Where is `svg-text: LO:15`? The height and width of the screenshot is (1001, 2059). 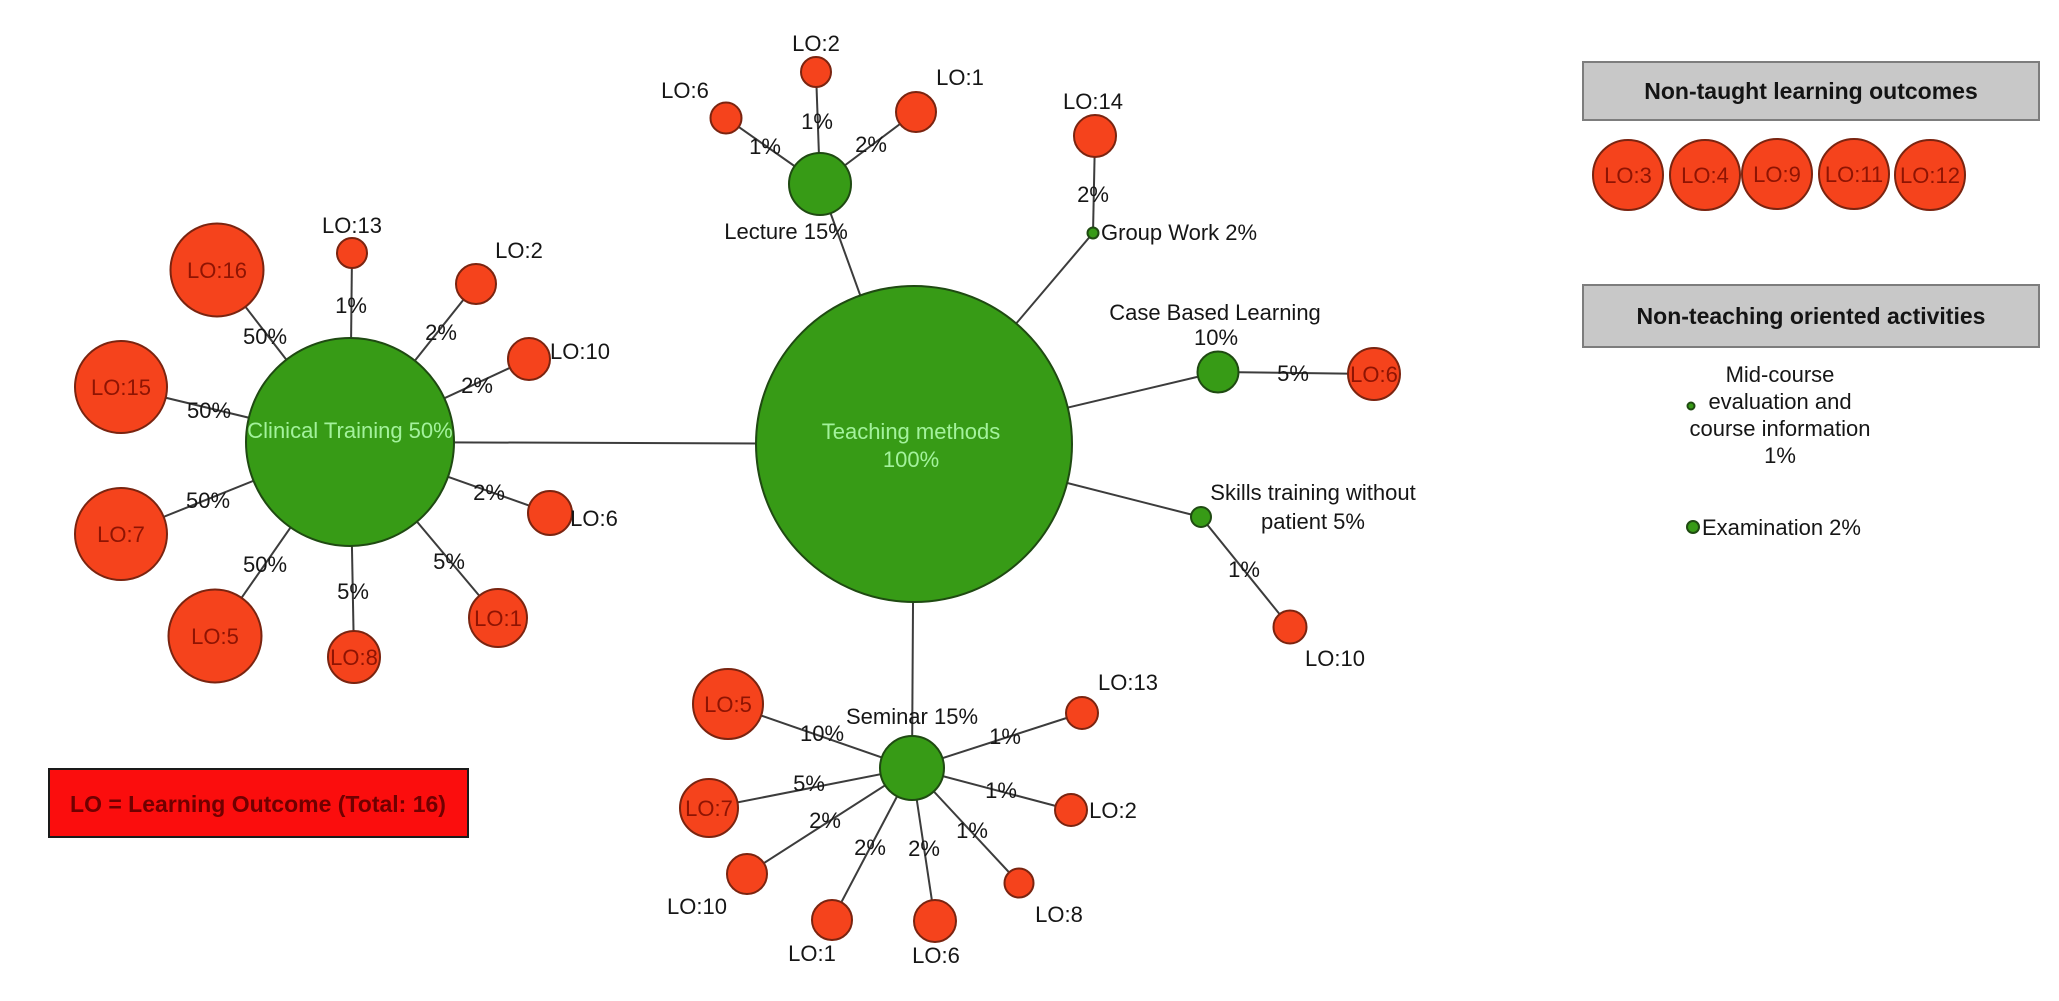
svg-text: LO:15 is located at coordinates (121, 387).